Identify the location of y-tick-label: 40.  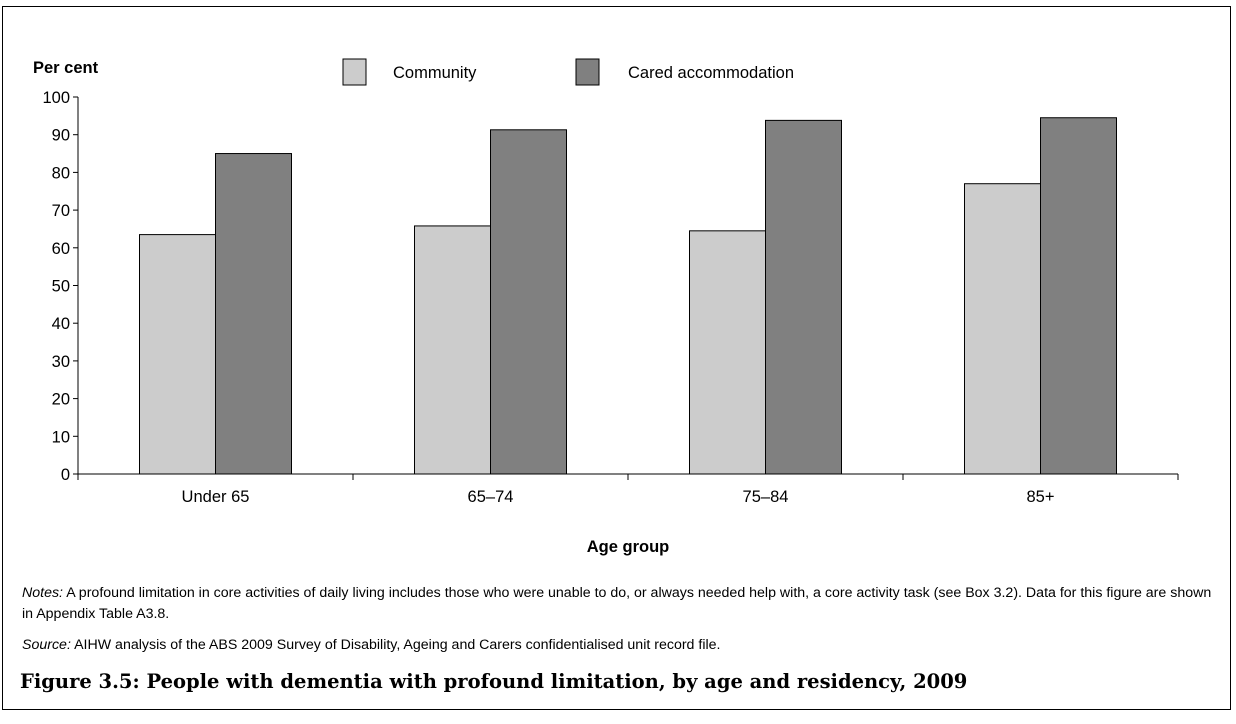
(61, 324).